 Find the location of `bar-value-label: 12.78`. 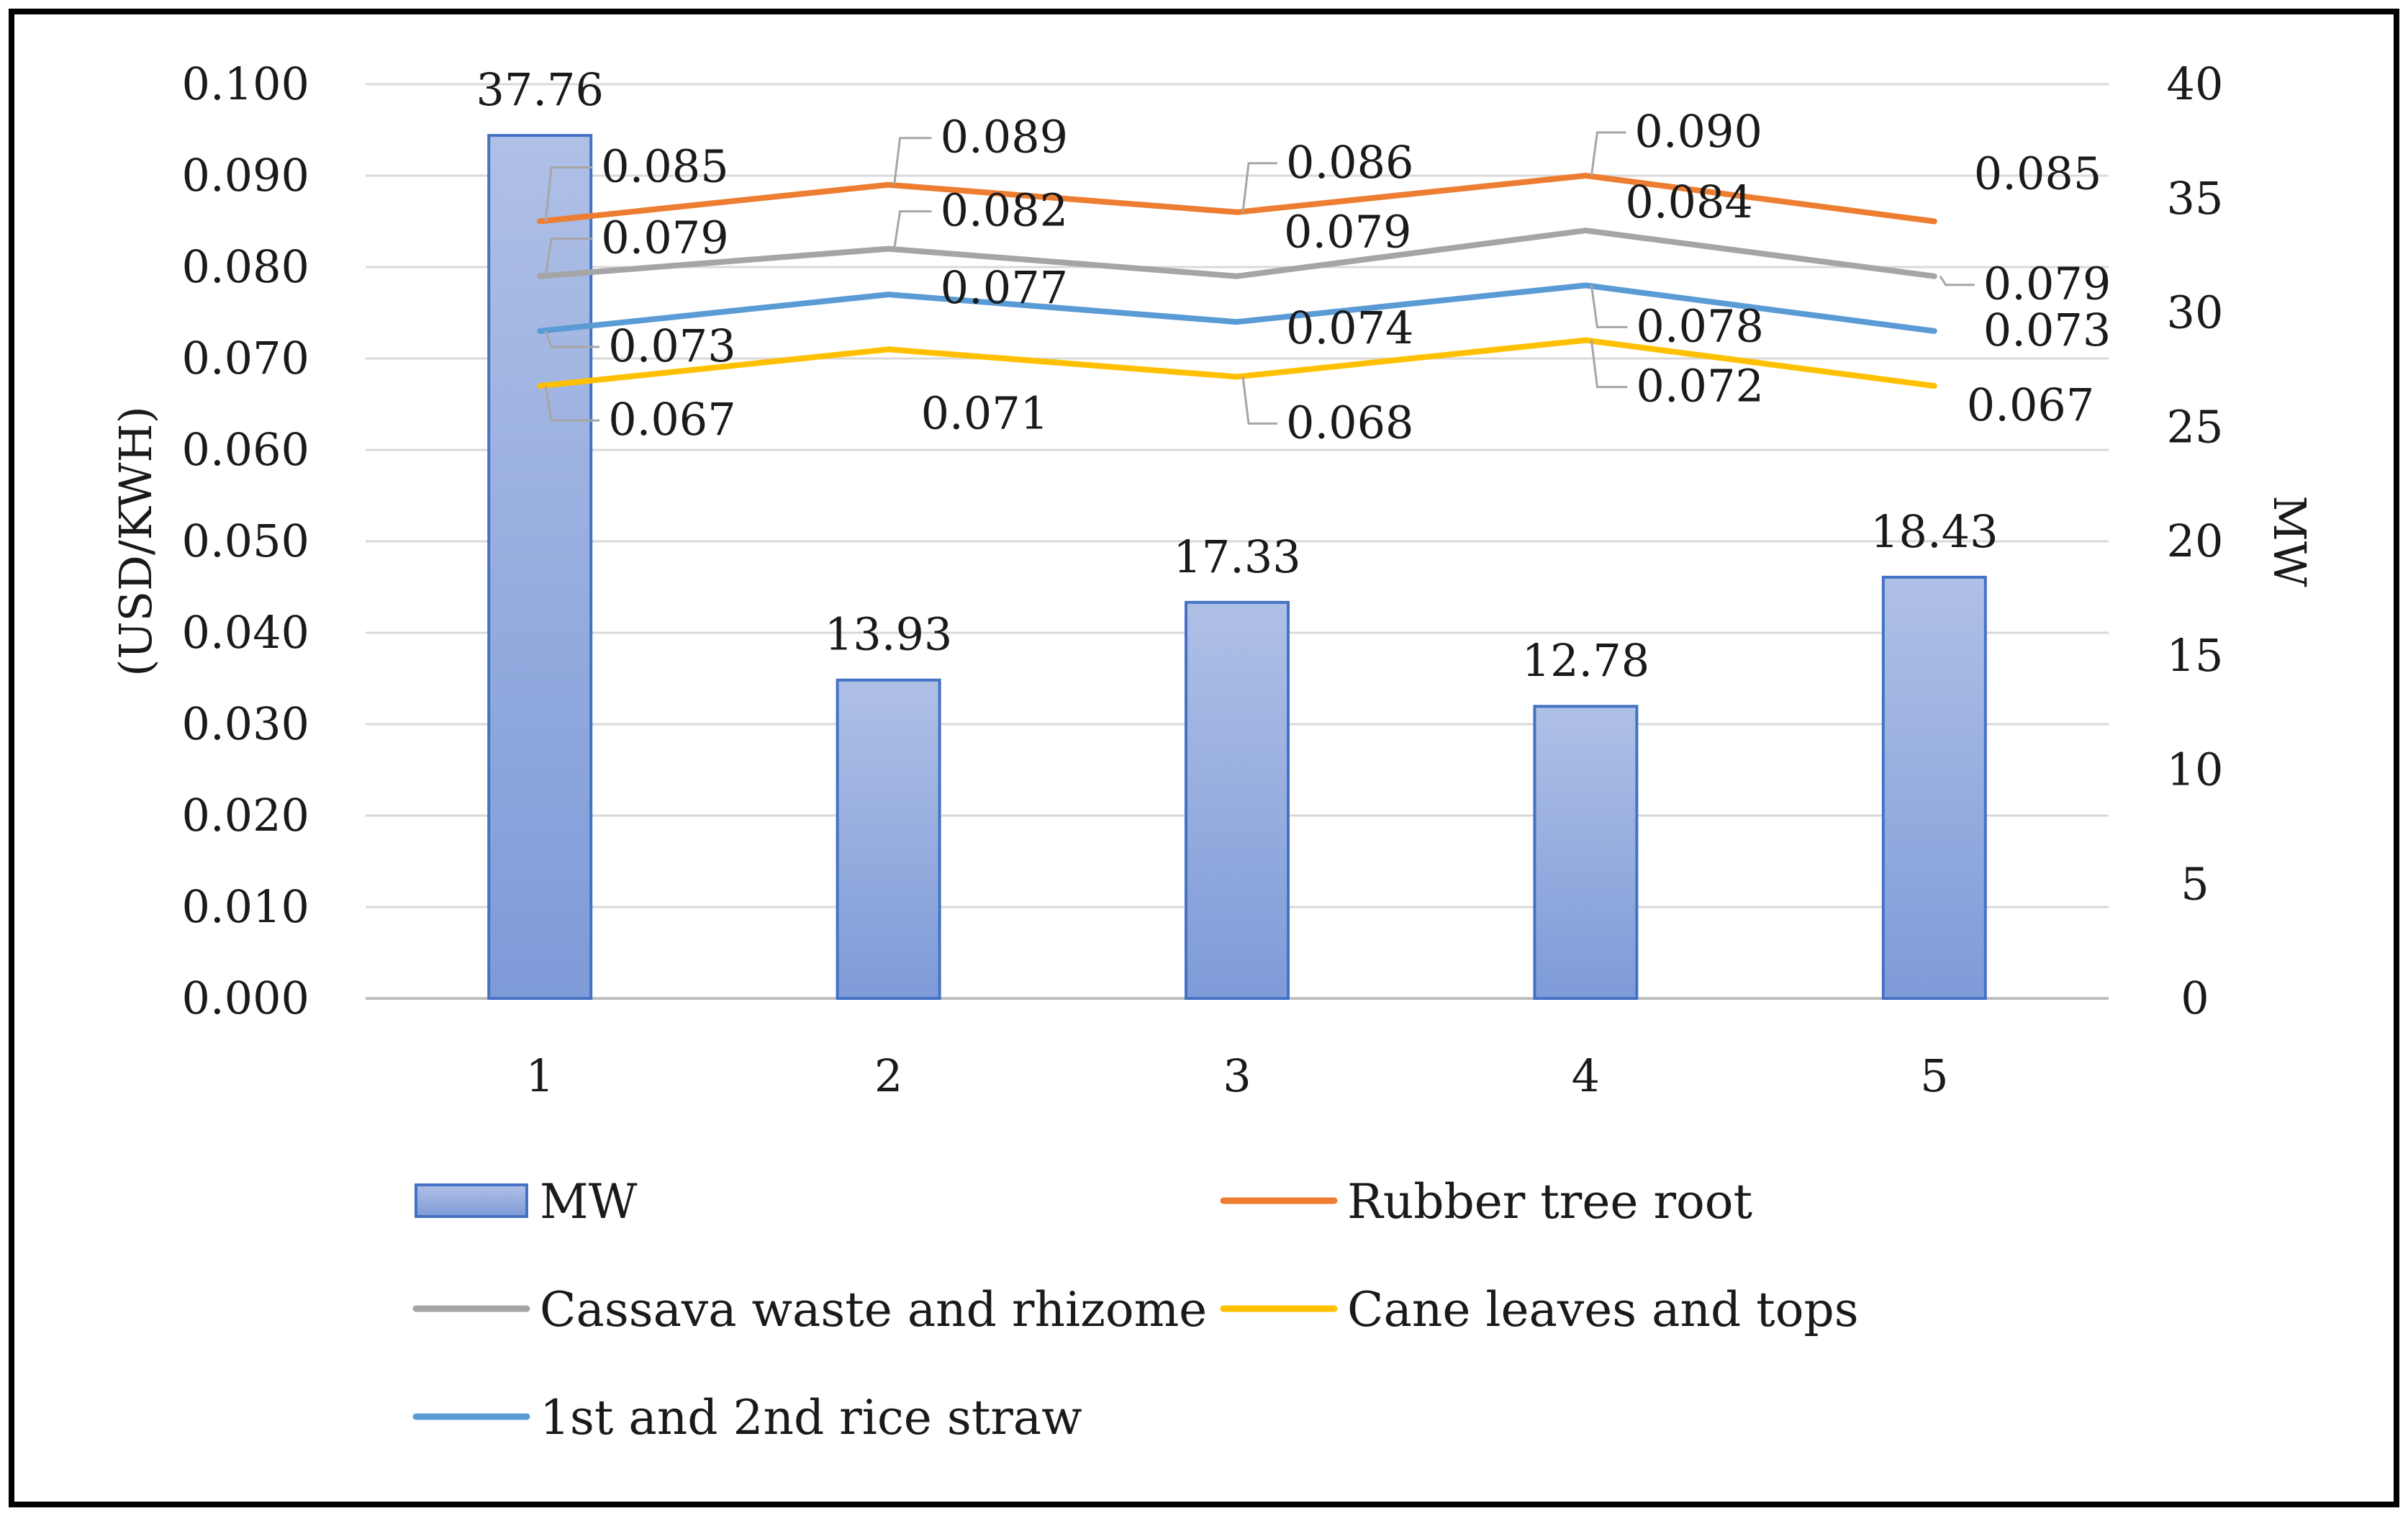

bar-value-label: 12.78 is located at coordinates (1586, 661).